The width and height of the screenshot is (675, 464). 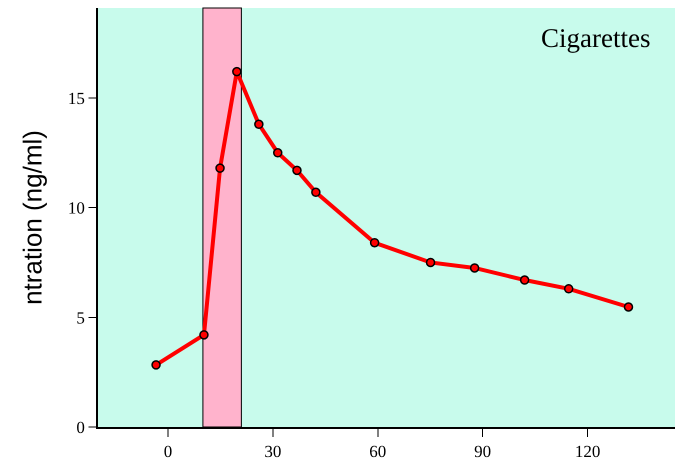 What do you see at coordinates (76, 208) in the screenshot?
I see `y-tick-label: 10` at bounding box center [76, 208].